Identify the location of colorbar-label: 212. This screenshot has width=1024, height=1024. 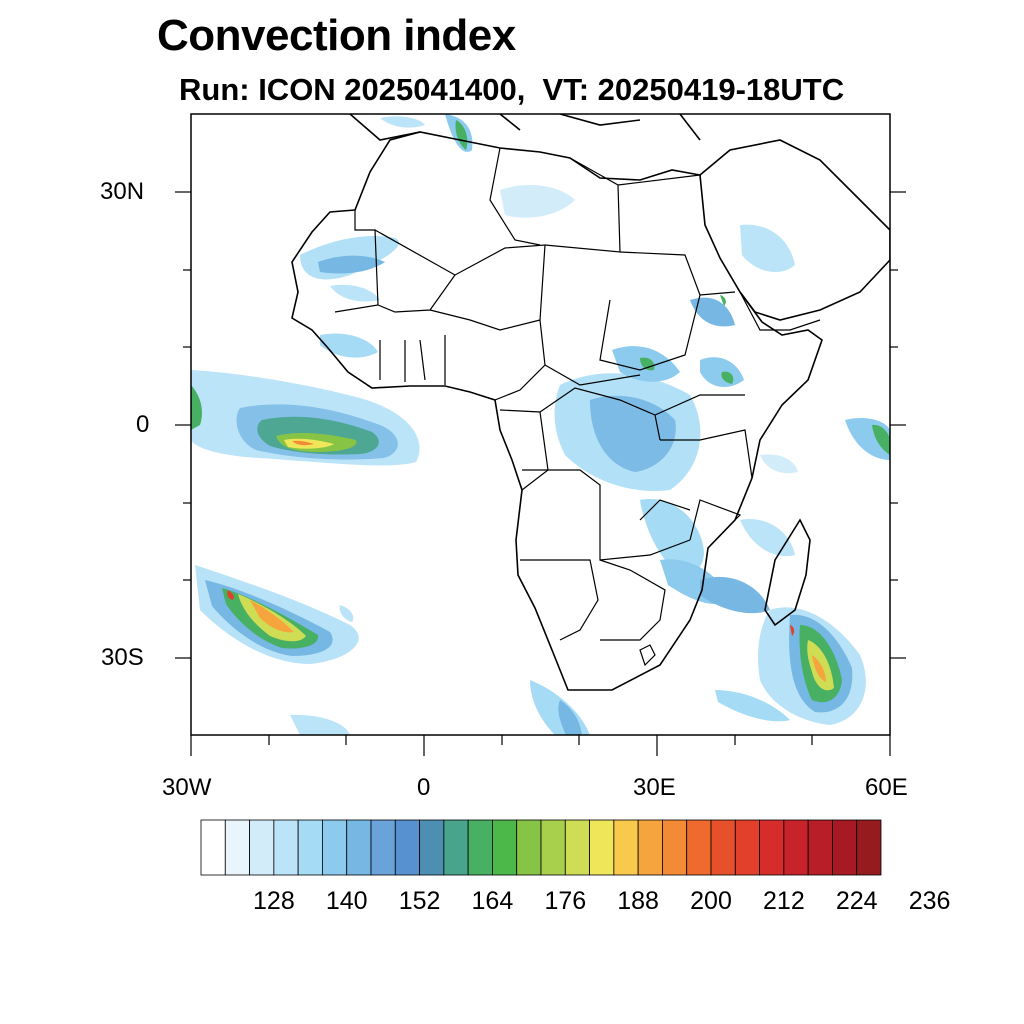
(784, 901).